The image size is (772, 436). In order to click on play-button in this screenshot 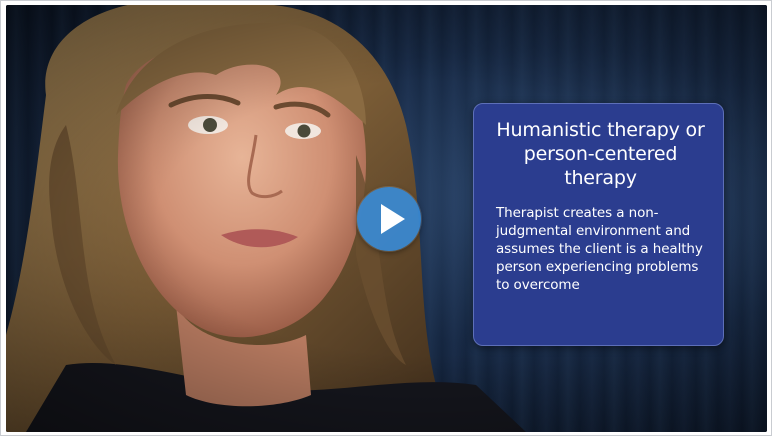, I will do `click(389, 219)`.